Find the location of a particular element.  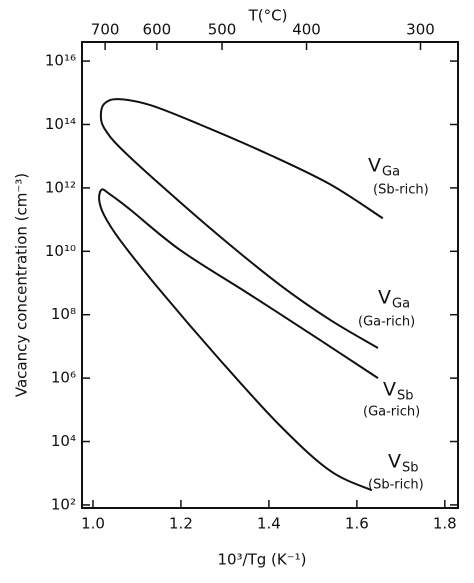

y-tick-label: 10¹⁴ is located at coordinates (60, 124).